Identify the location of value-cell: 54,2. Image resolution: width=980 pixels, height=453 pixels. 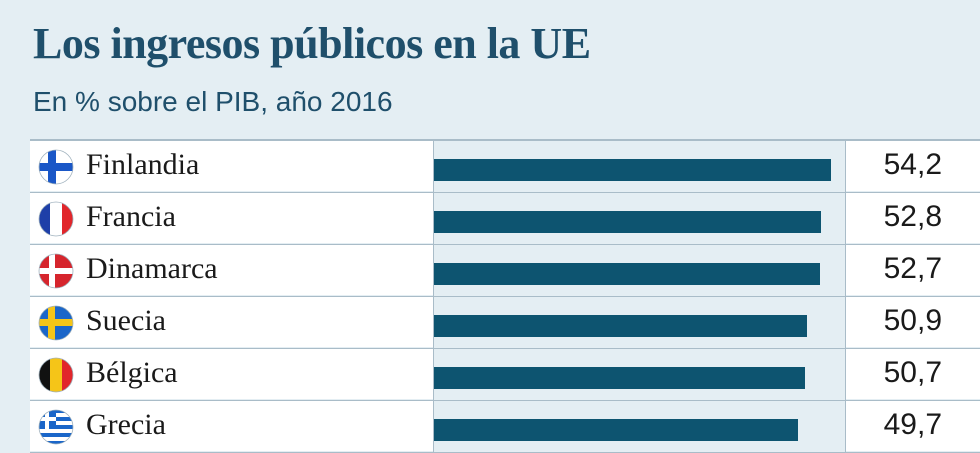
(913, 166).